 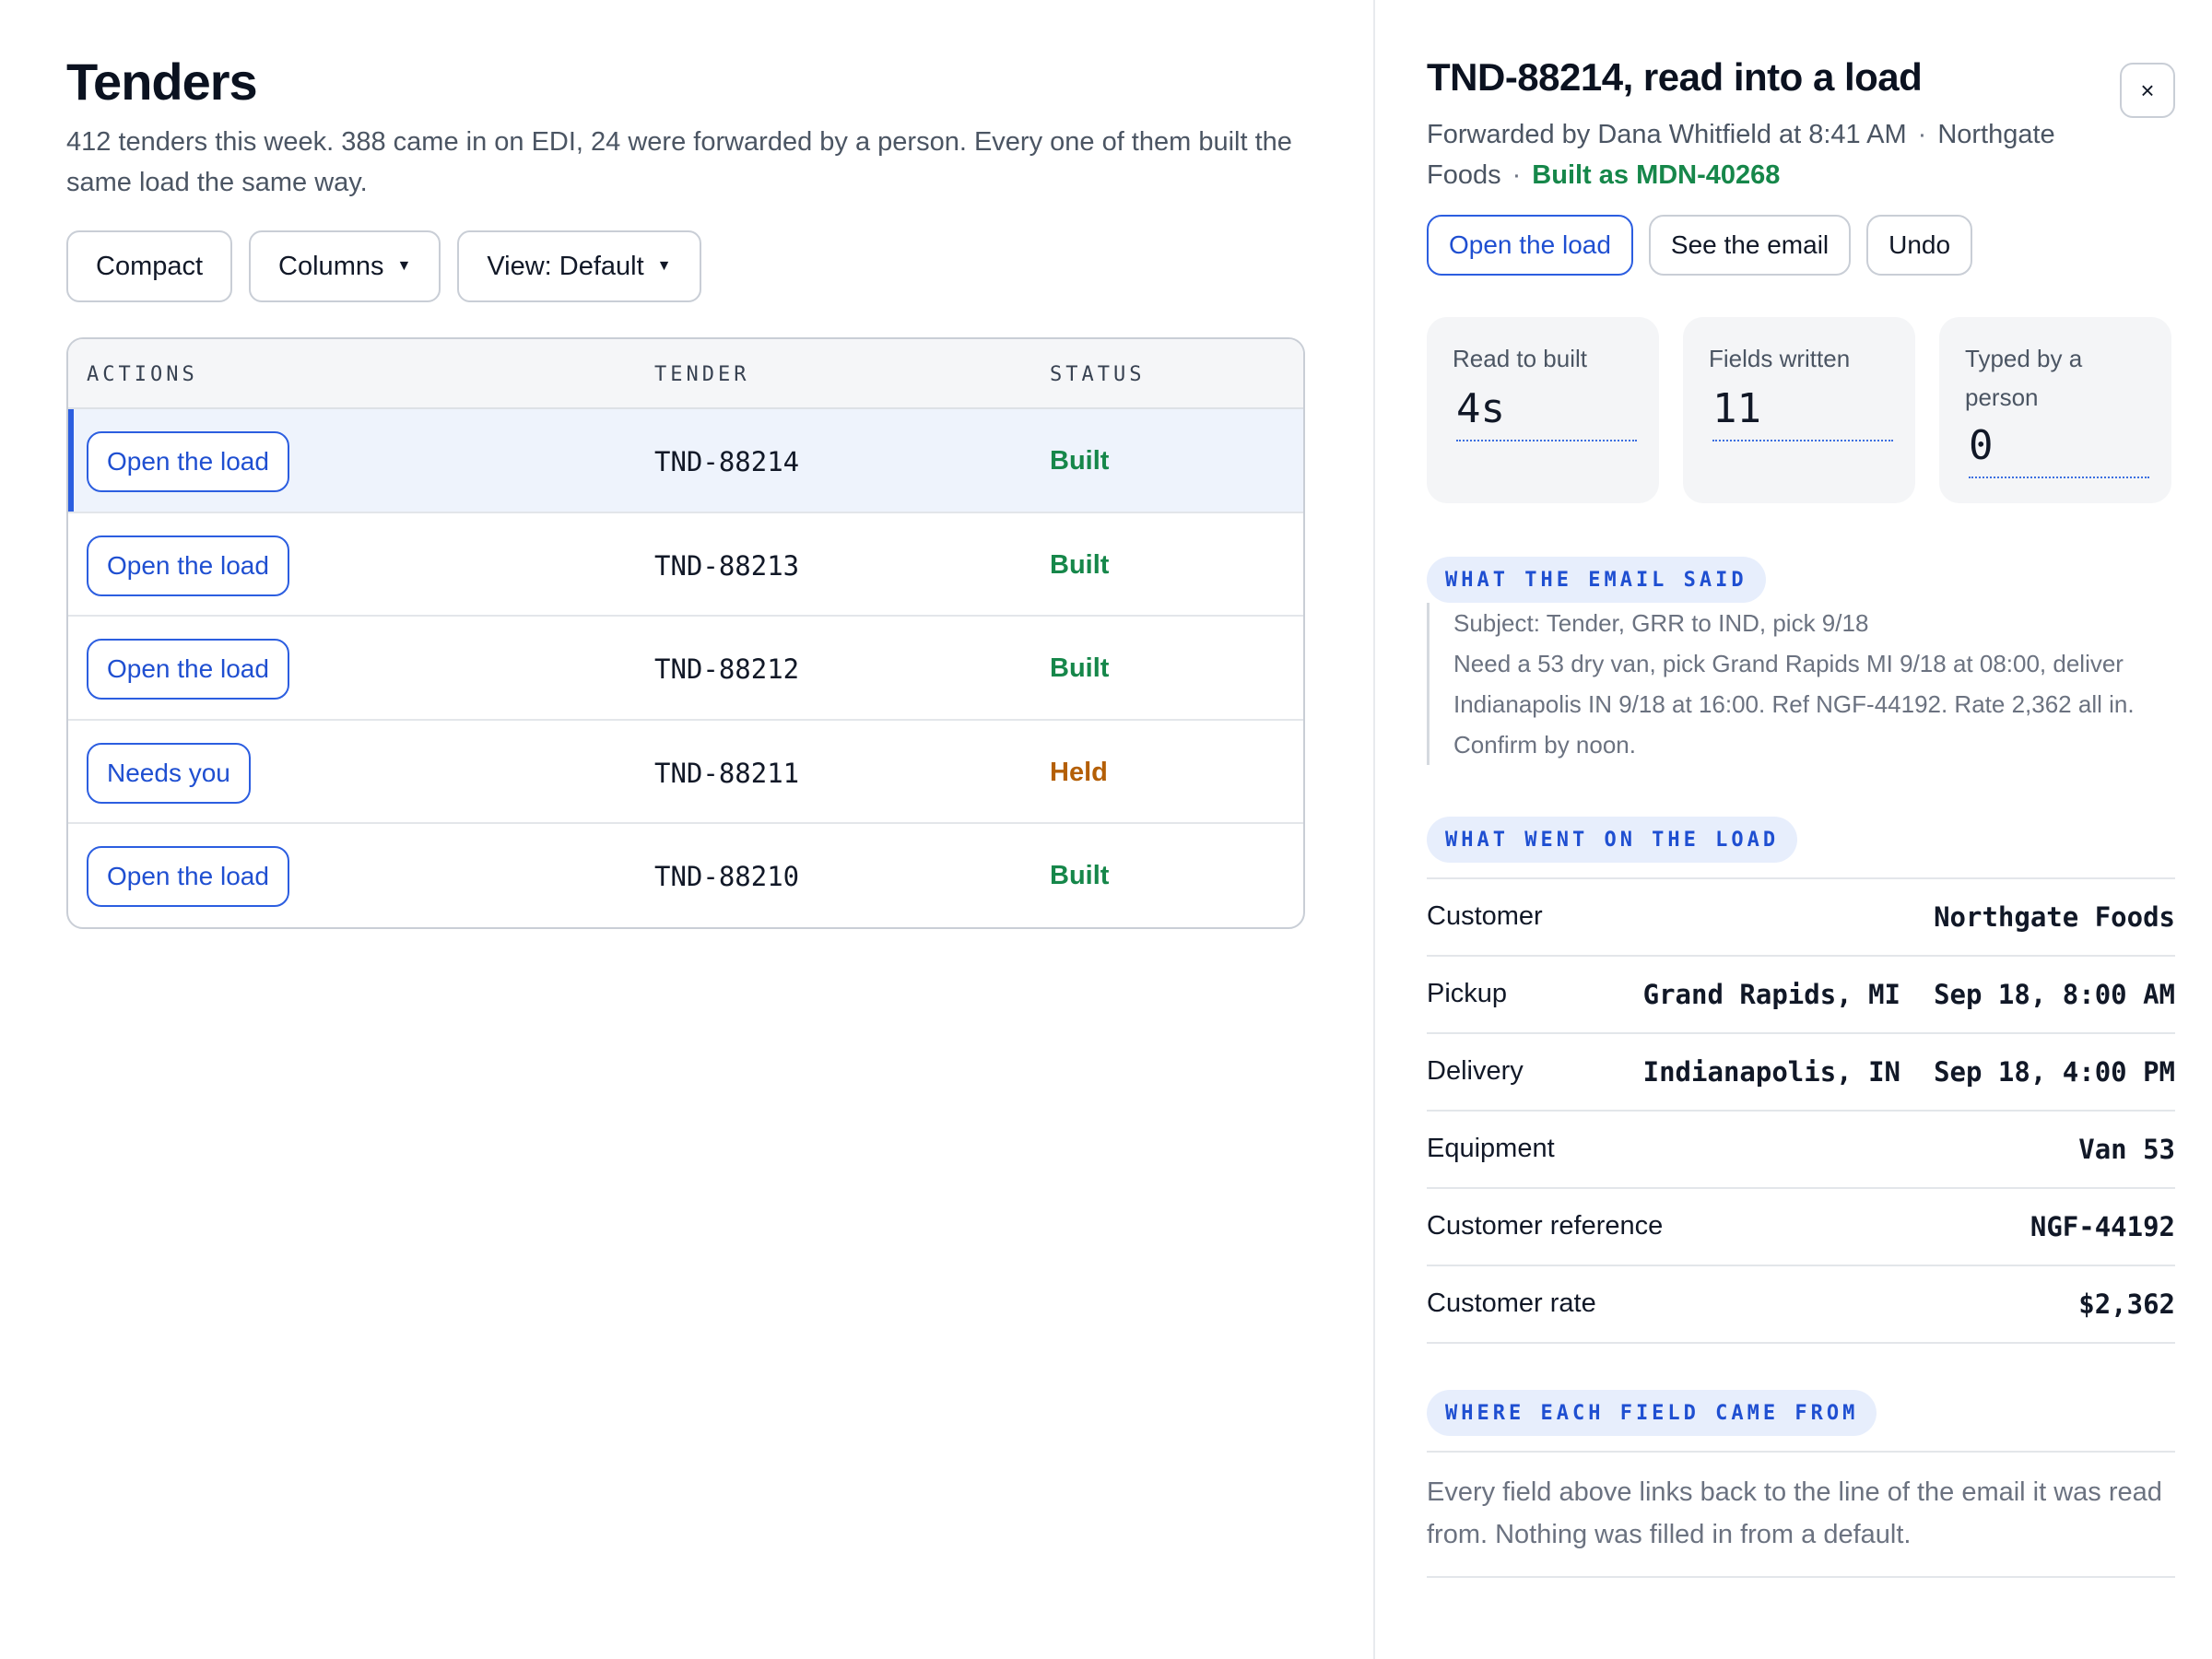 I want to click on stat-label: Typed by a person, so click(x=2024, y=378).